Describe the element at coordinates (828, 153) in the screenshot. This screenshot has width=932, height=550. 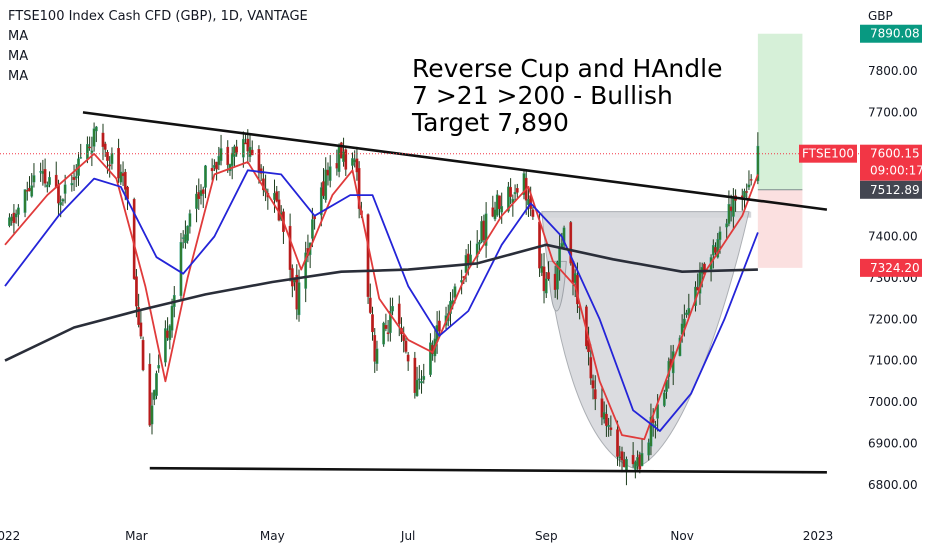
I see `symbol-tag` at that location.